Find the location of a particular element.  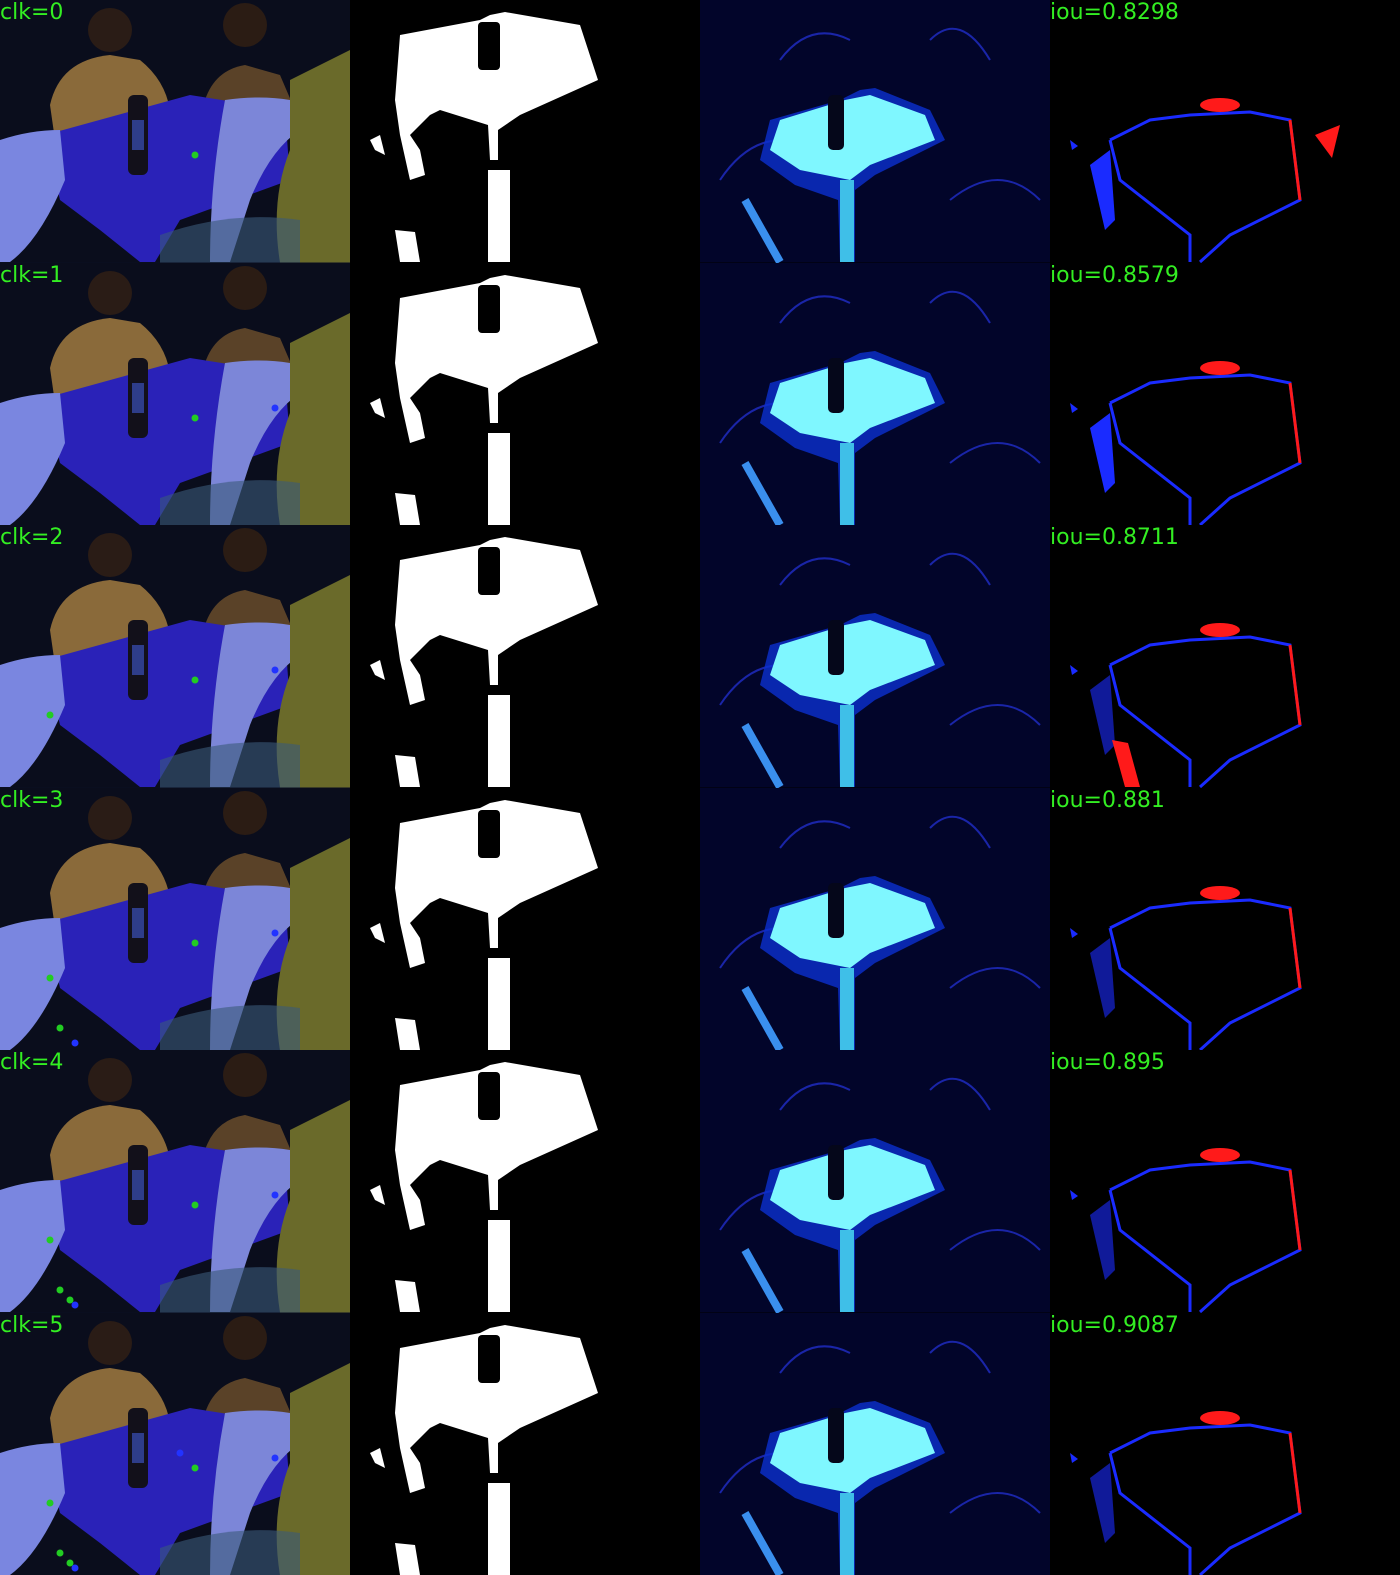

error-map-panel: iou=0.881 is located at coordinates (1225, 918).